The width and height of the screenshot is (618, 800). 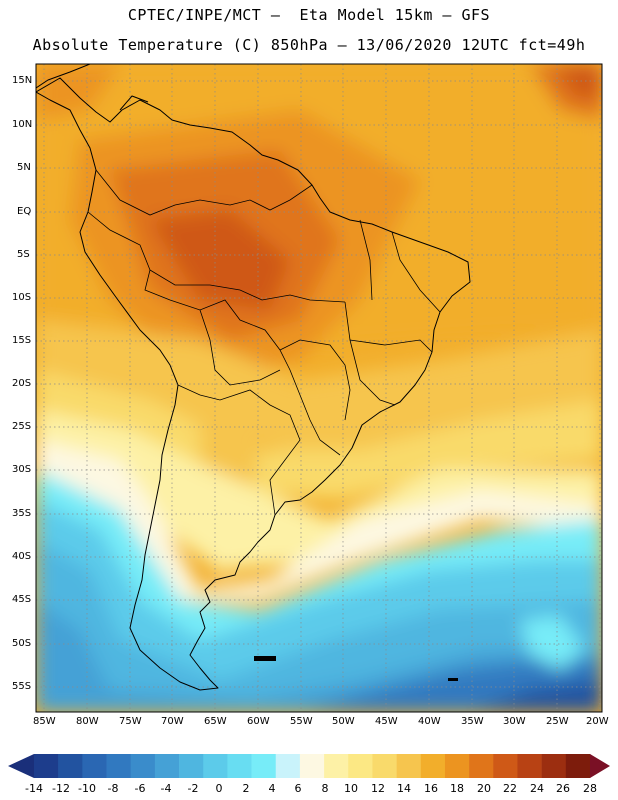 I want to click on lat-label: 20S, so click(x=22, y=383).